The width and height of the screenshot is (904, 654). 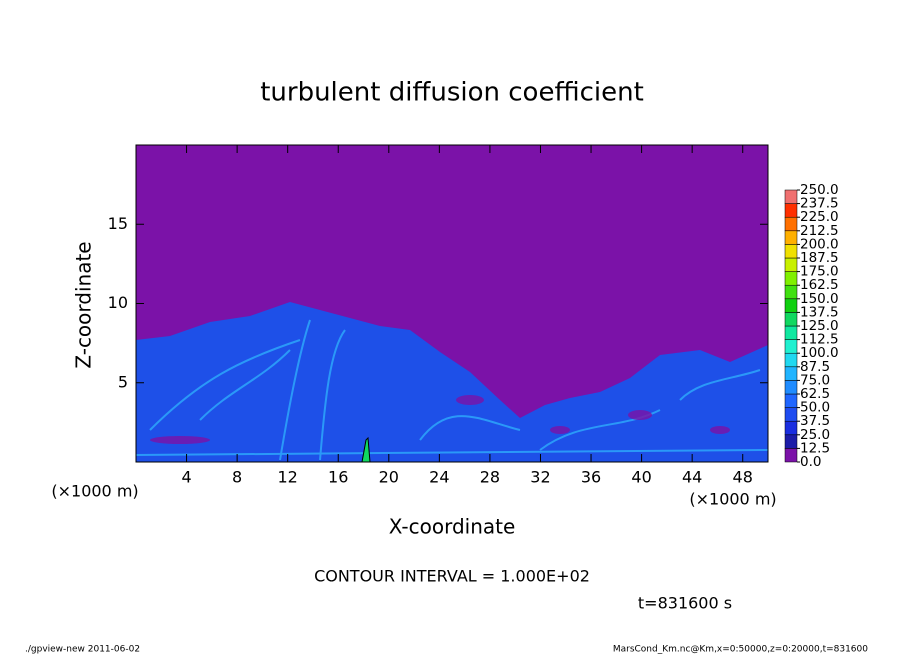 What do you see at coordinates (810, 462) in the screenshot?
I see `colorbar-label: 0.0` at bounding box center [810, 462].